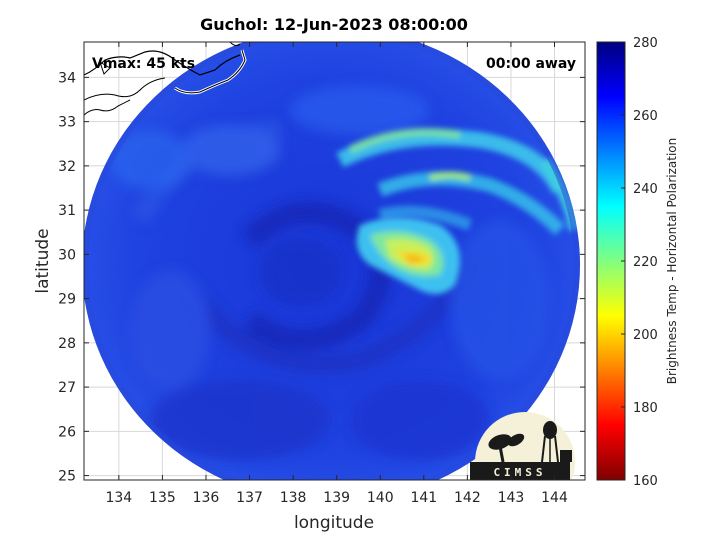 This screenshot has width=720, height=540. What do you see at coordinates (645, 116) in the screenshot?
I see `colorbar-tick-label: 260` at bounding box center [645, 116].